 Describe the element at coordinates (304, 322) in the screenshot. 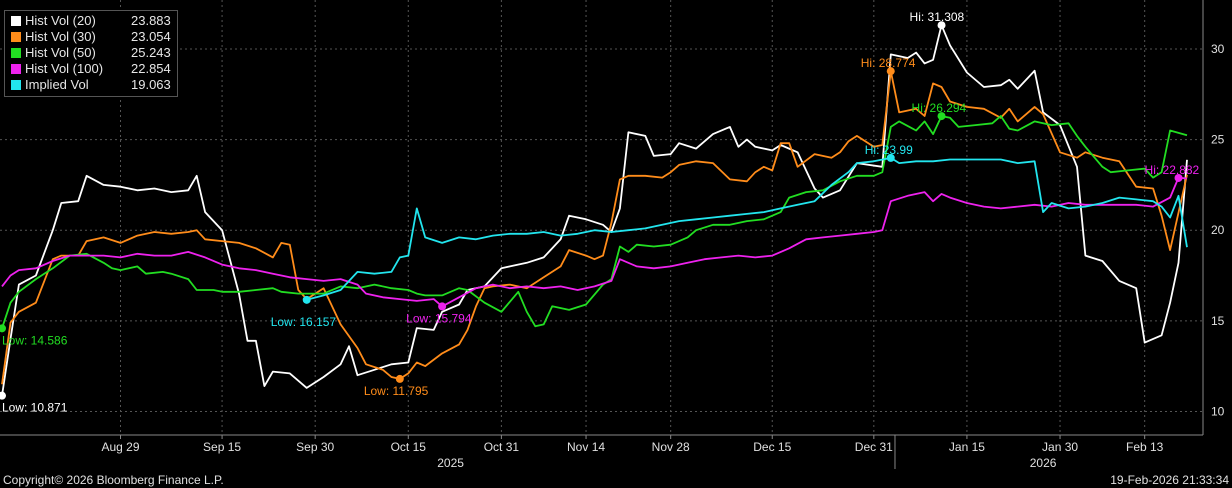

I see `annotation-label: Low: 16.157` at that location.